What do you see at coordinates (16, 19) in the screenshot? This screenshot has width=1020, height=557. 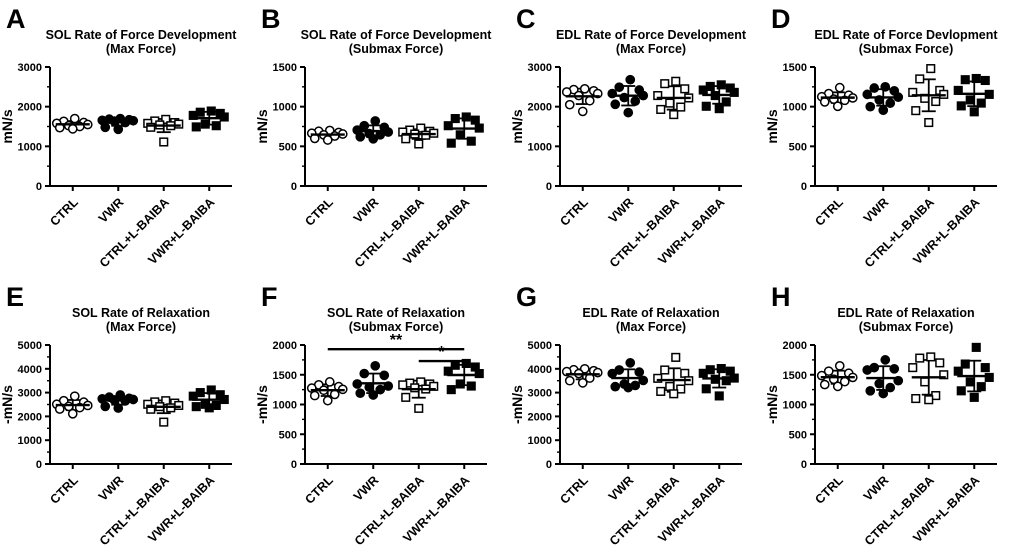 I see `panel-letter: A` at bounding box center [16, 19].